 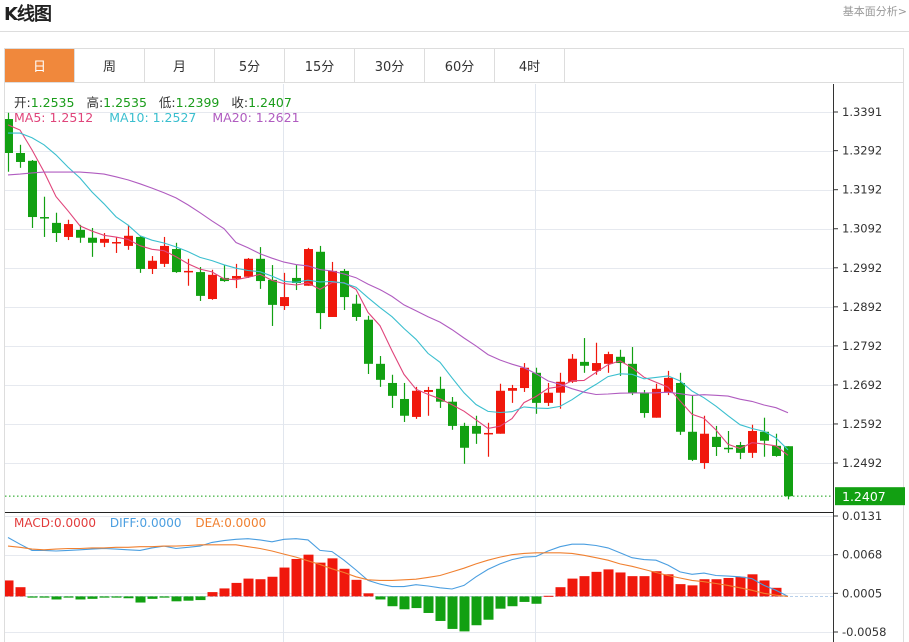 I want to click on tab-4hour: 4时, so click(x=530, y=65).